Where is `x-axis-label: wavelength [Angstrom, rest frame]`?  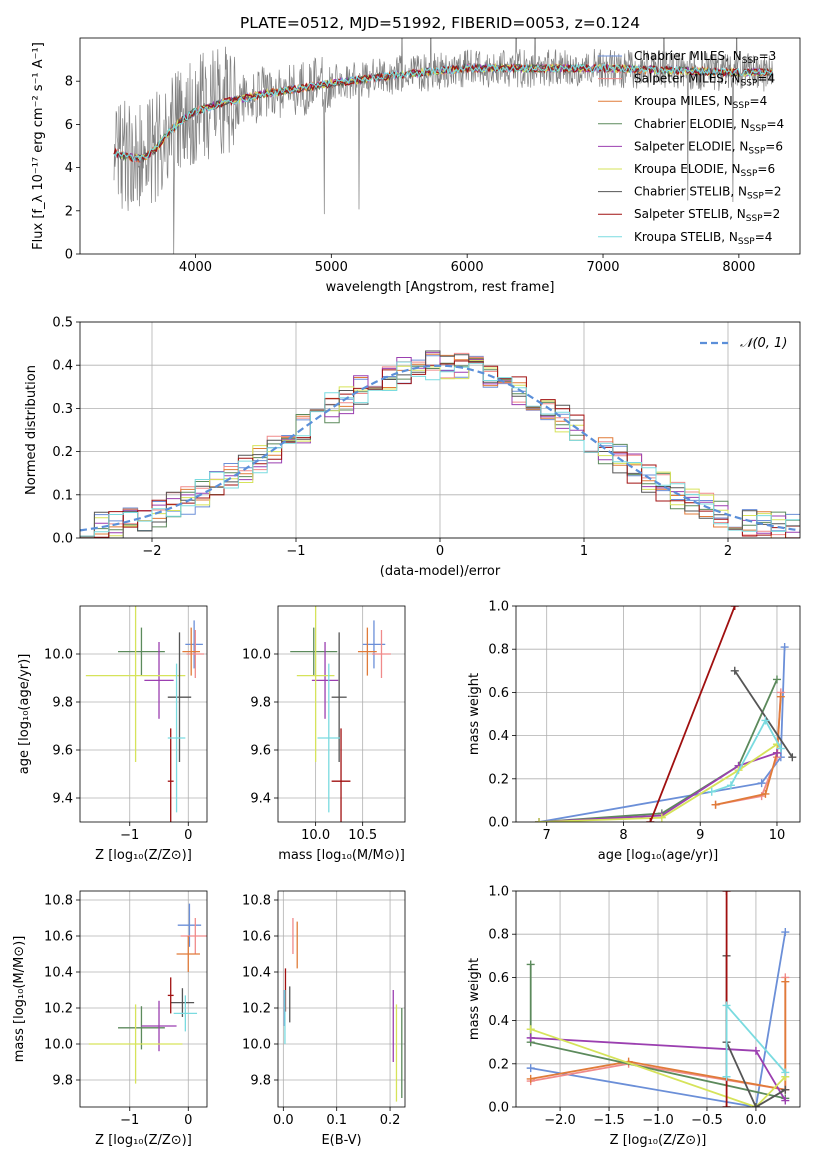 x-axis-label: wavelength [Angstrom, rest frame] is located at coordinates (440, 287).